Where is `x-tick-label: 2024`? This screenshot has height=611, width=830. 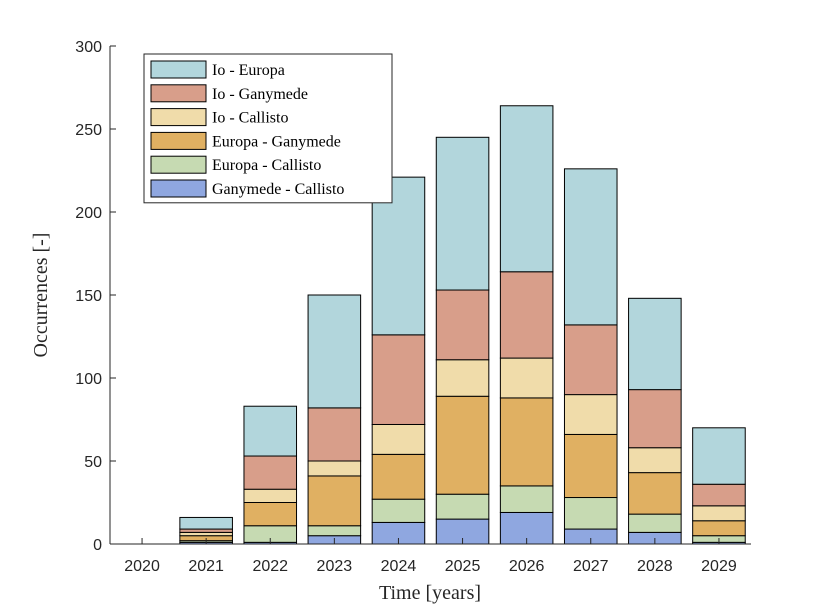 x-tick-label: 2024 is located at coordinates (399, 566).